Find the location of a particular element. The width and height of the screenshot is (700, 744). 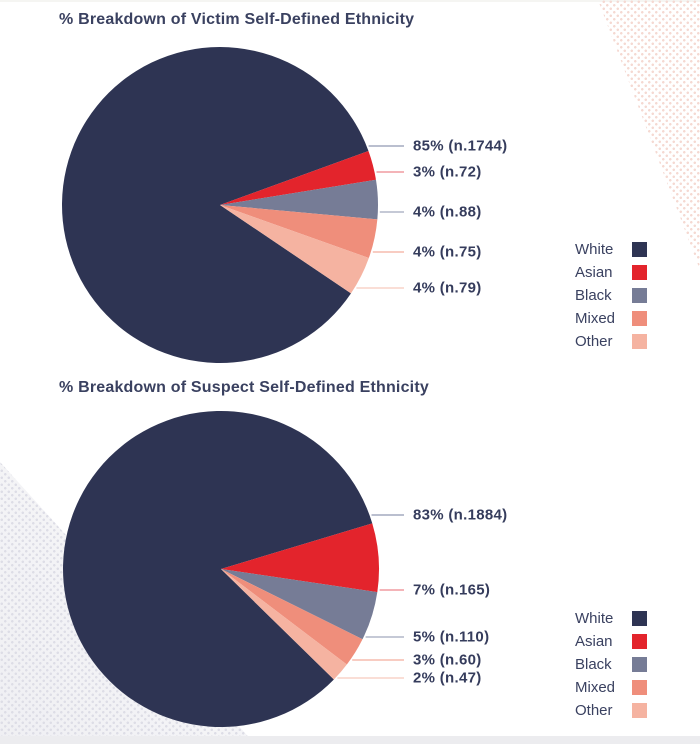

callout-label-mixed: 3% (n.60) is located at coordinates (447, 660).